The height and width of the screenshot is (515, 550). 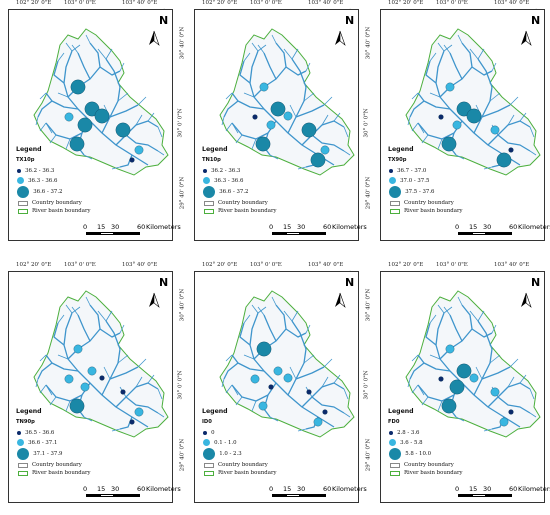 I want to click on station-marker-s9, so click(x=132, y=422).